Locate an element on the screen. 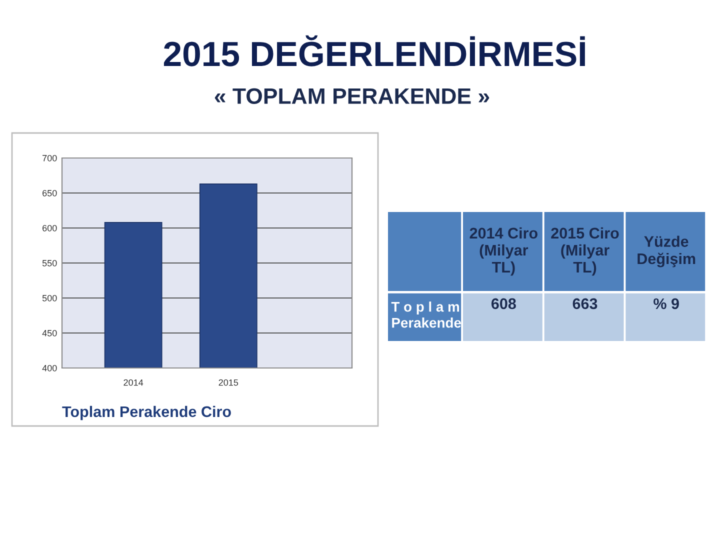 The image size is (720, 540). y-tick-label: 600 is located at coordinates (49, 228).